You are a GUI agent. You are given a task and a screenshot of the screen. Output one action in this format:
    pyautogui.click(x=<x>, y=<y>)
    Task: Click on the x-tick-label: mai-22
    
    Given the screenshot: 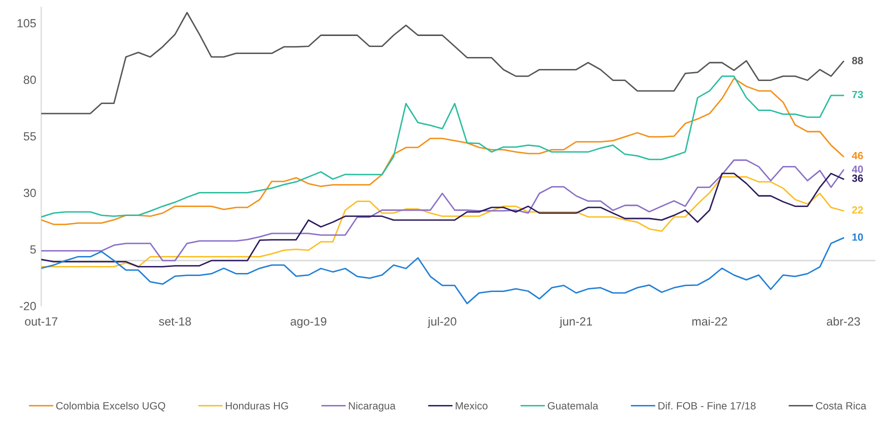 What is the action you would take?
    pyautogui.click(x=710, y=321)
    